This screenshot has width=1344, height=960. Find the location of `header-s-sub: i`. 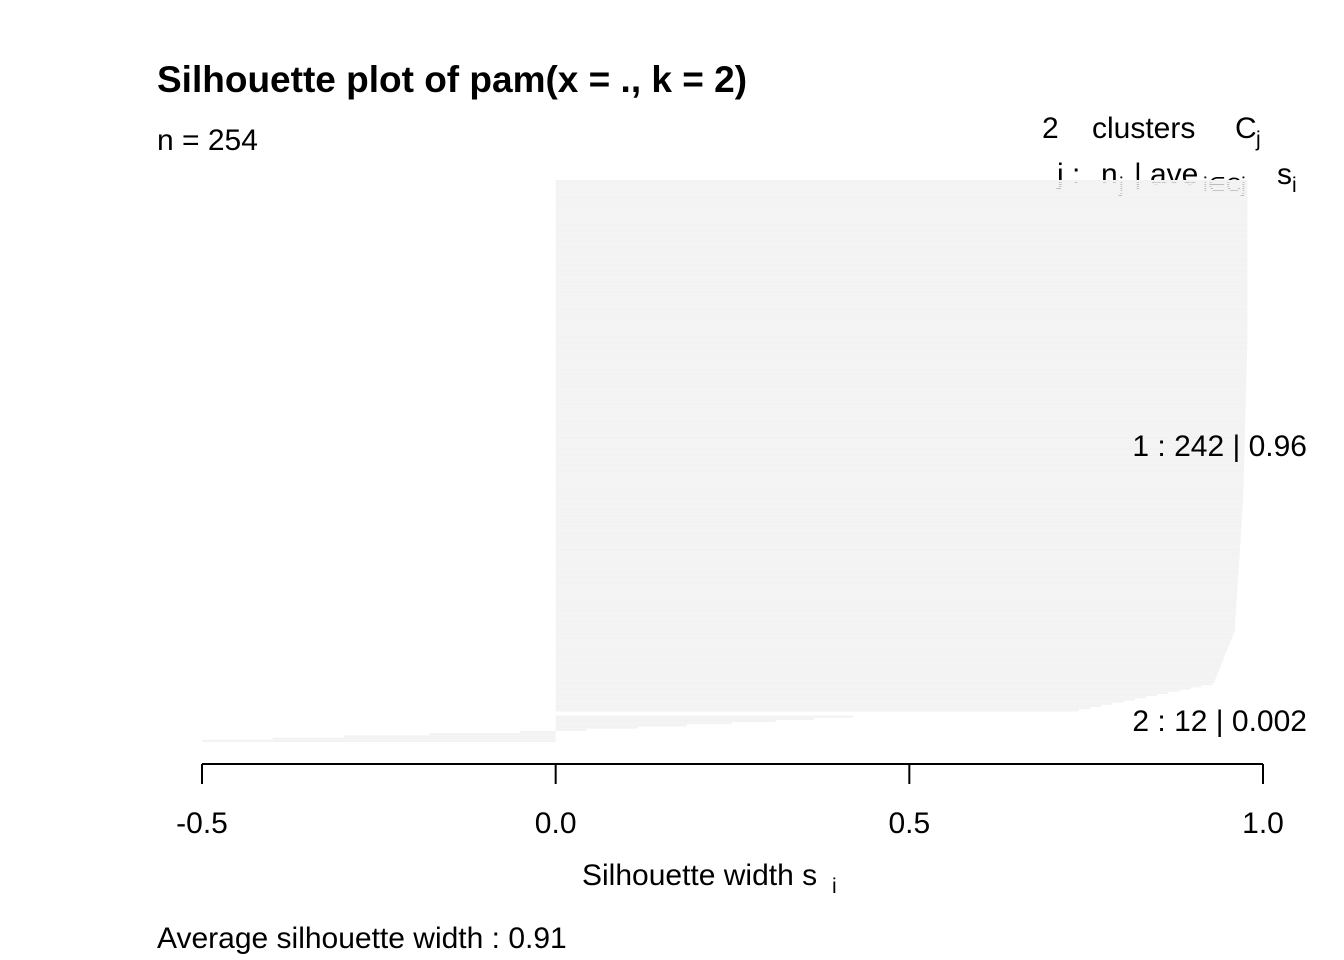

header-s-sub: i is located at coordinates (1294, 185).